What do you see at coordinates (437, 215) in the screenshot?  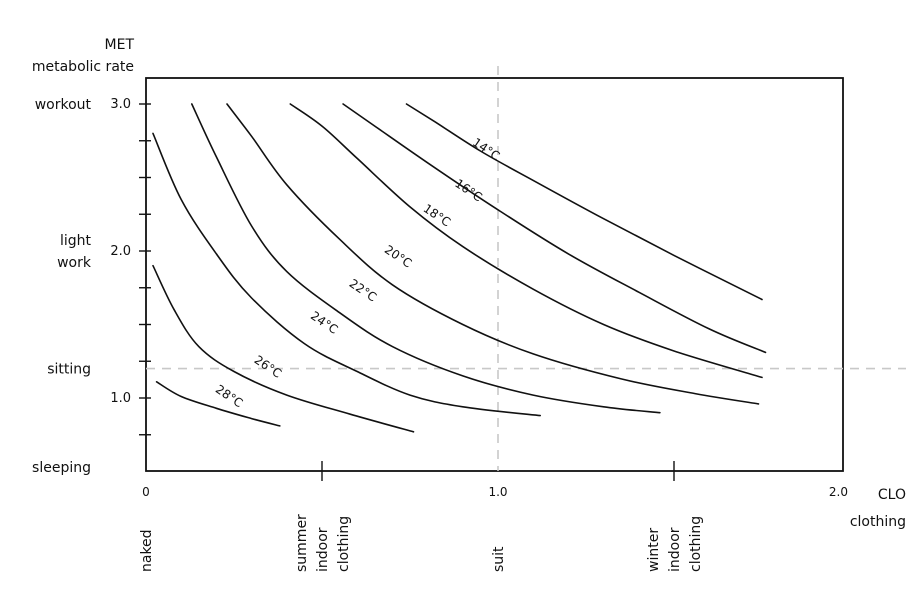 I see `curve-label-18c: 18°C` at bounding box center [437, 215].